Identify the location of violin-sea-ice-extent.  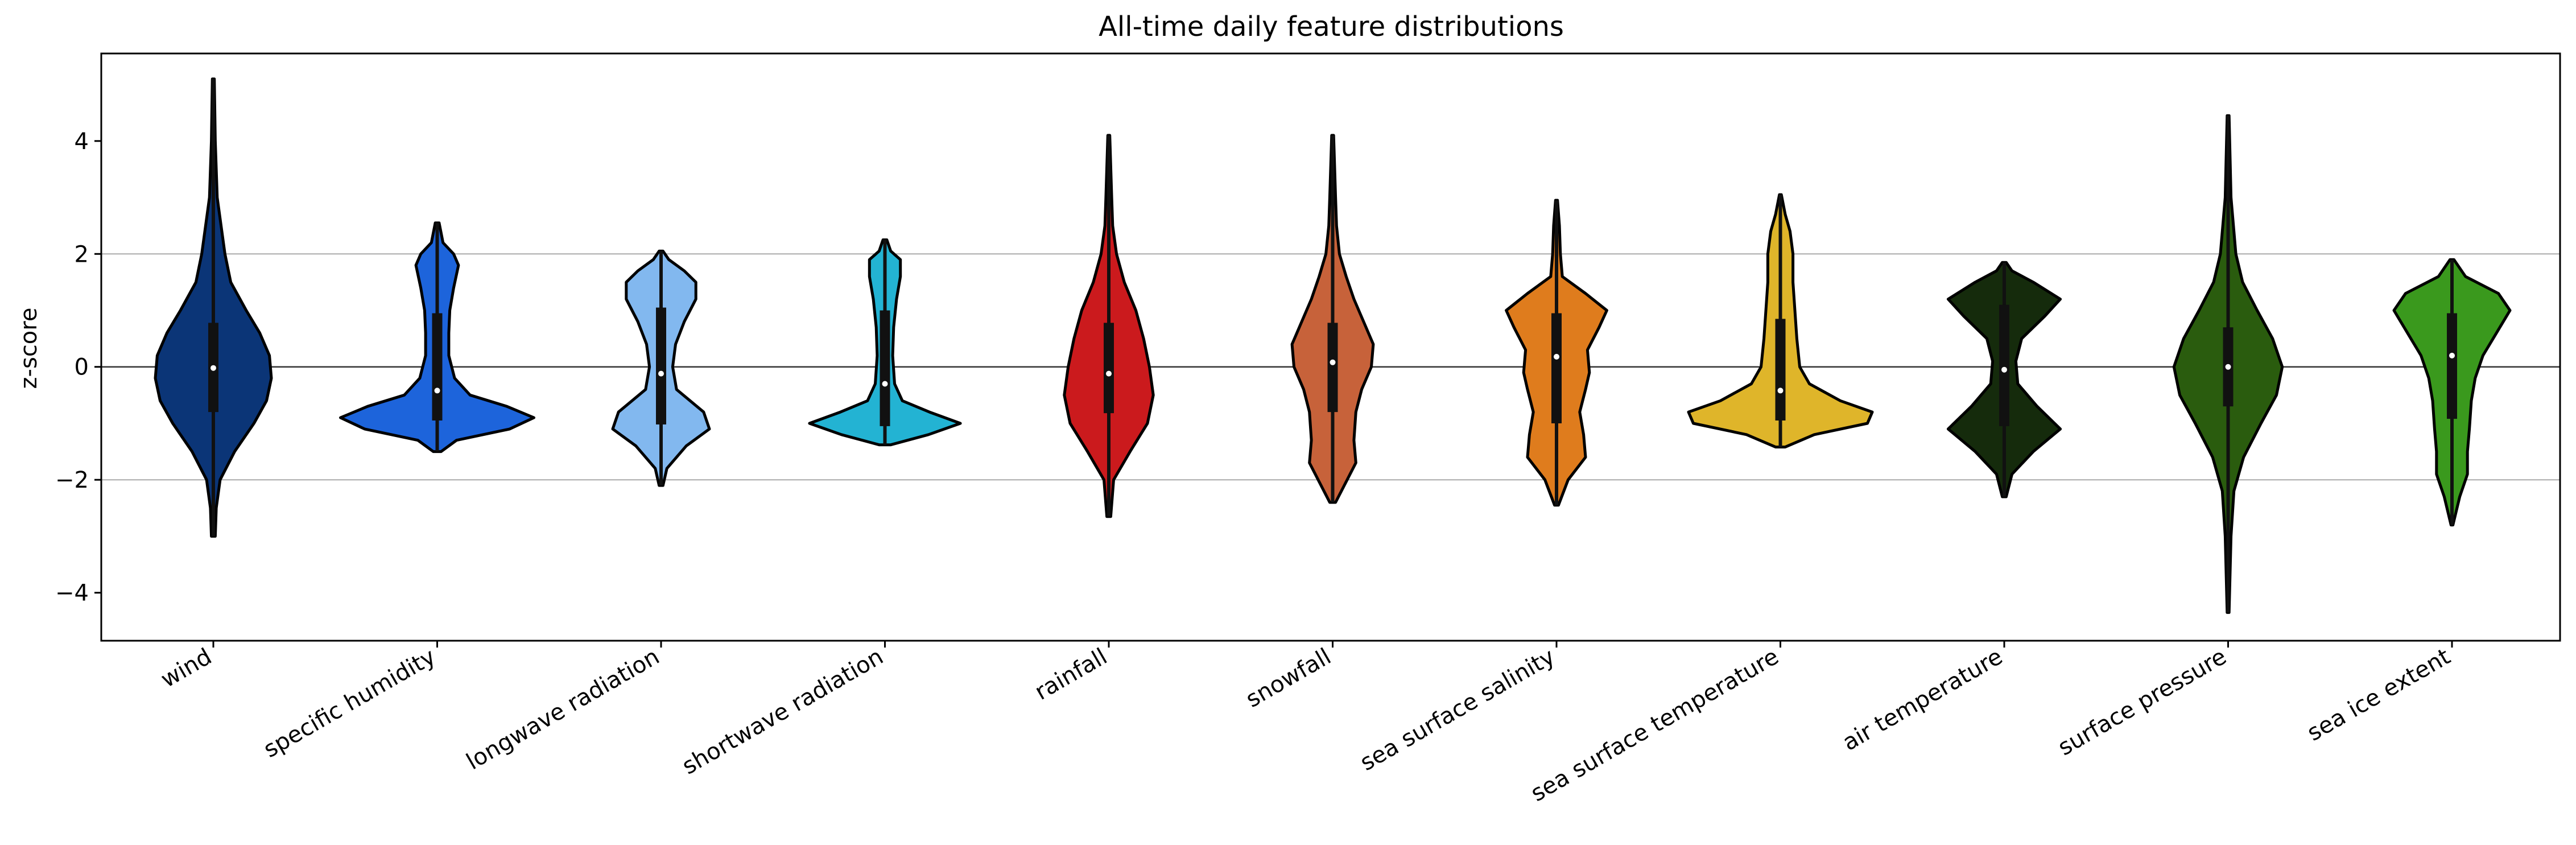
(2452, 392).